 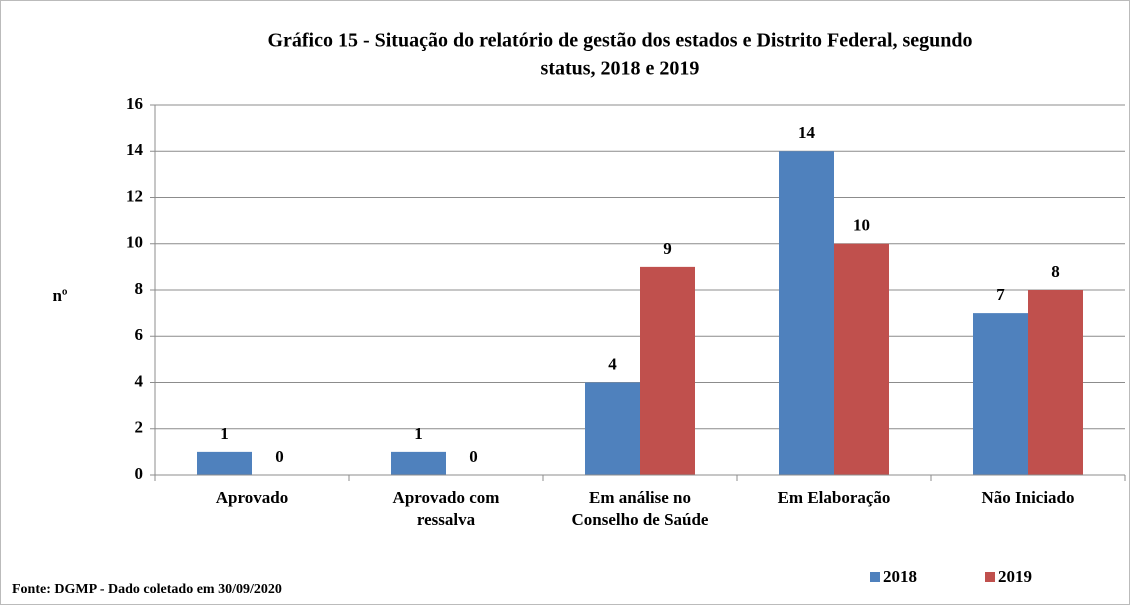 What do you see at coordinates (139, 288) in the screenshot?
I see `y-tick-label: 8` at bounding box center [139, 288].